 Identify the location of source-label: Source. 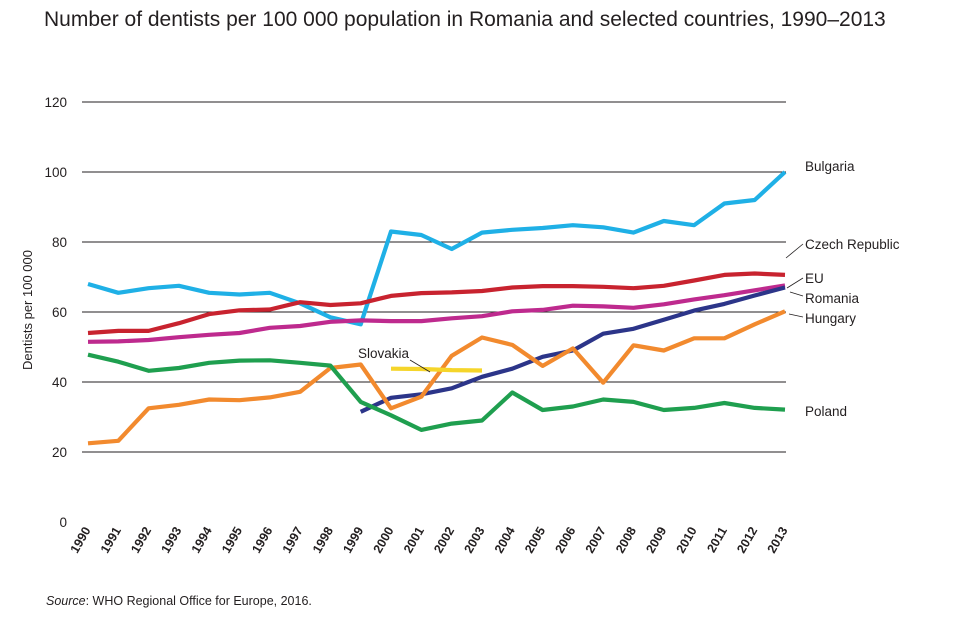
(66, 601).